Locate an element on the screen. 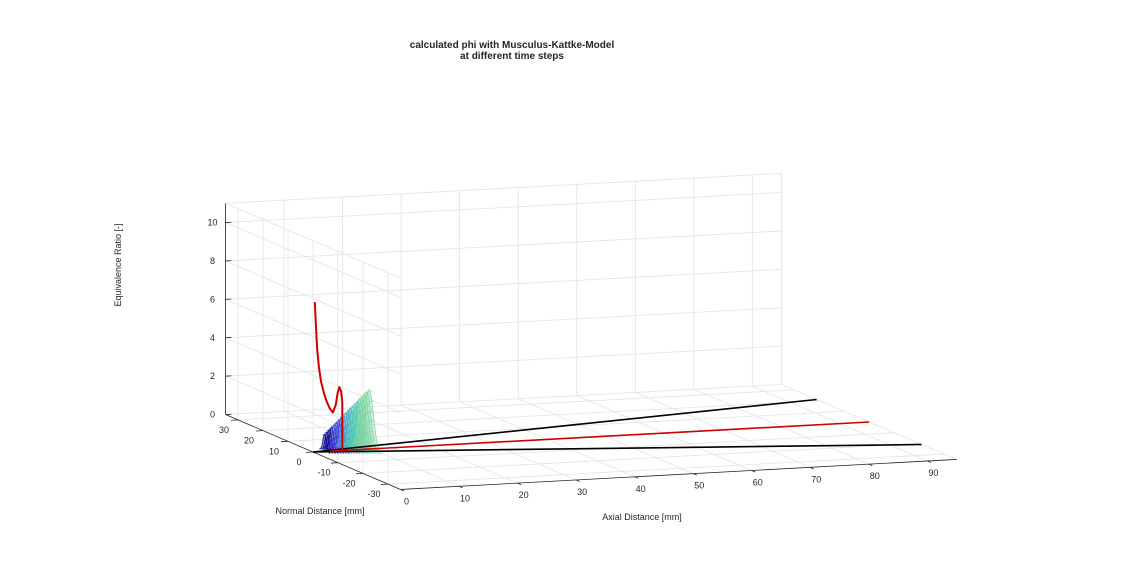 This screenshot has height=570, width=1140. spray-axis-line is located at coordinates (600, 436).